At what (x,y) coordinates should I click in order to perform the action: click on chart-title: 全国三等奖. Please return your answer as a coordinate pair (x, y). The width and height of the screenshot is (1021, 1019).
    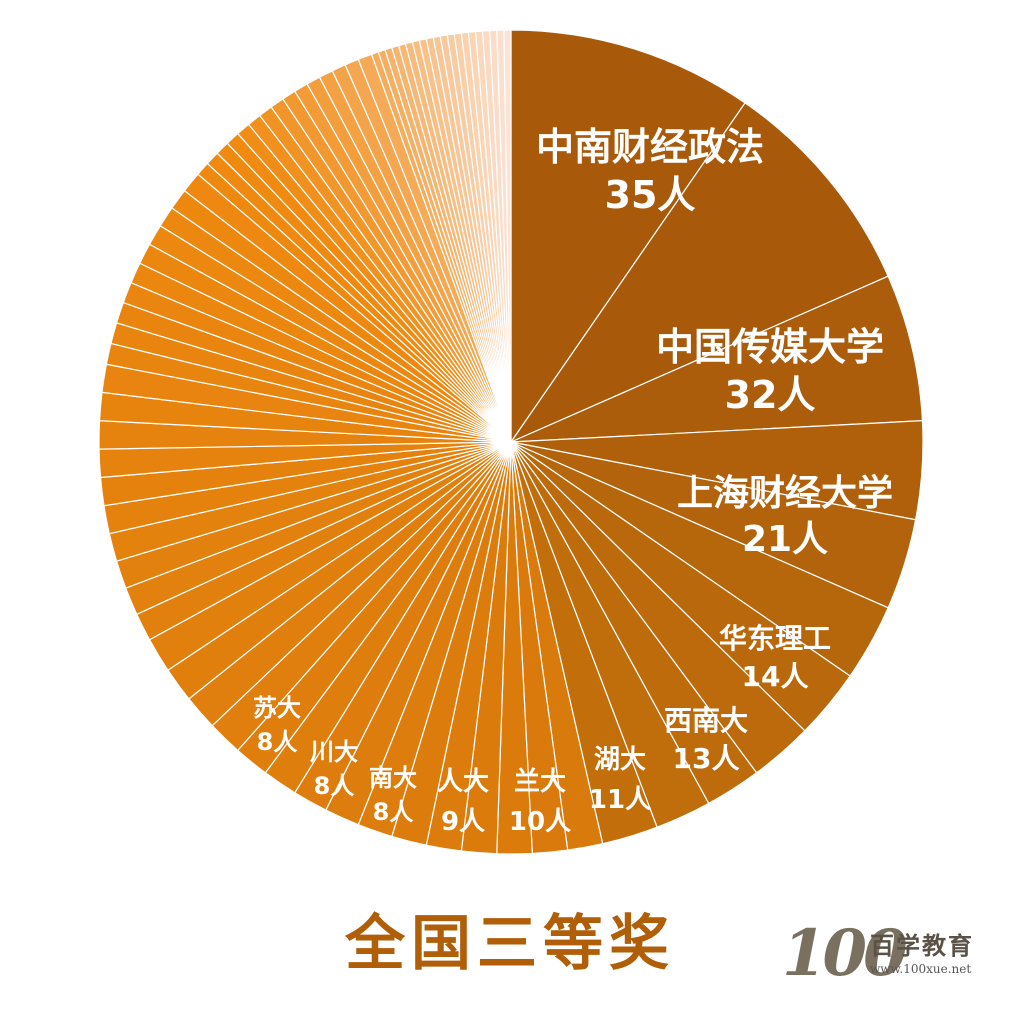
    Looking at the image, I should click on (510, 944).